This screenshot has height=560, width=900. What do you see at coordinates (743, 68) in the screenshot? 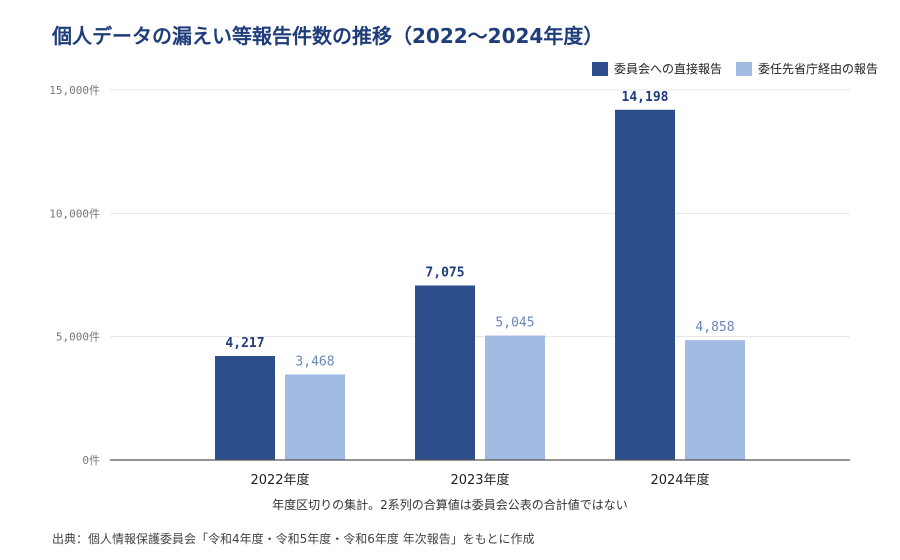
I see `legend-swatch-delegated` at bounding box center [743, 68].